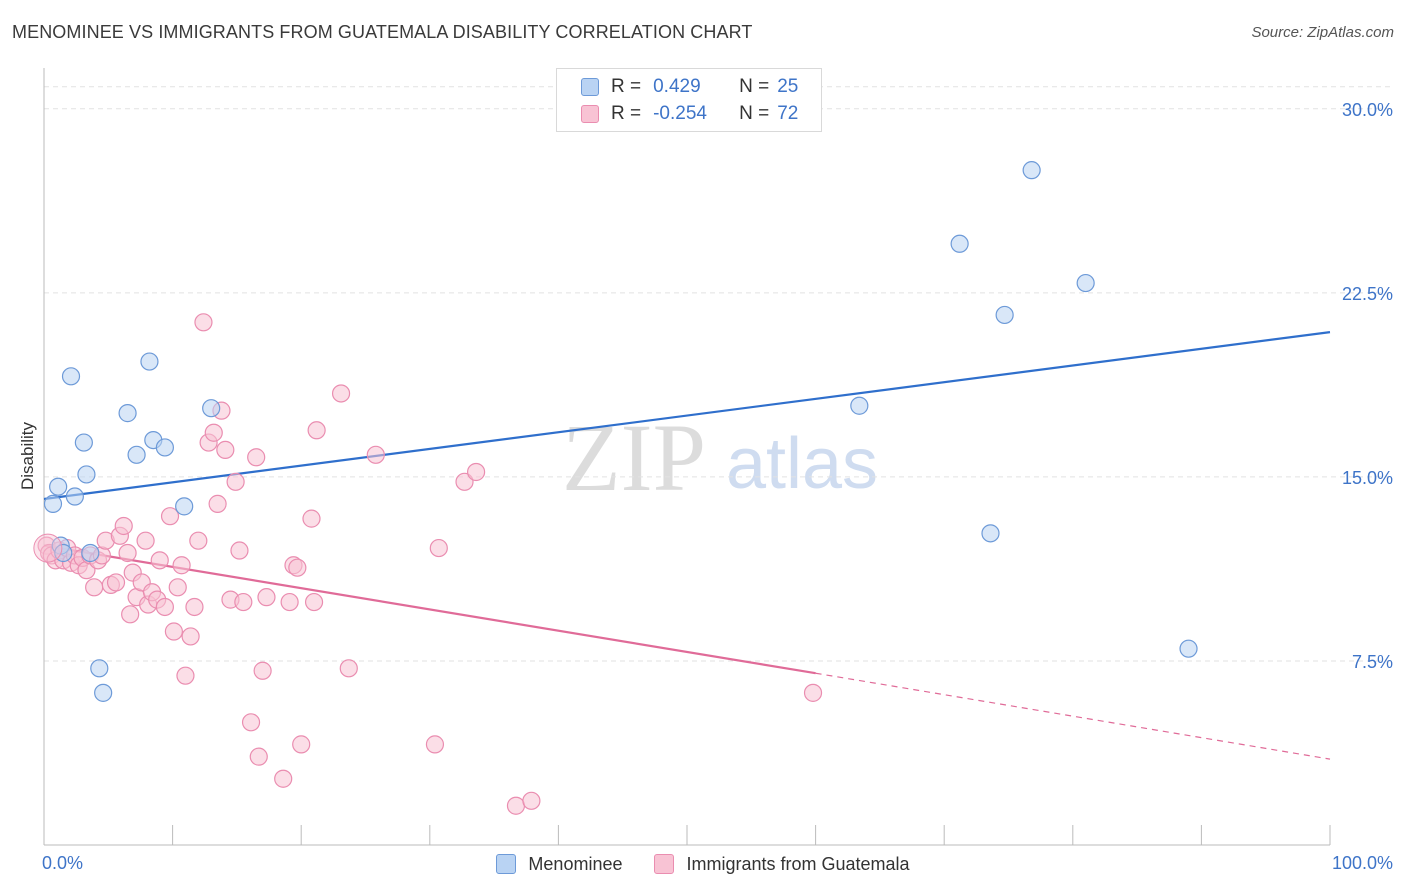  What do you see at coordinates (802, 464) in the screenshot?
I see `watermark-atlas: atlas` at bounding box center [802, 464].